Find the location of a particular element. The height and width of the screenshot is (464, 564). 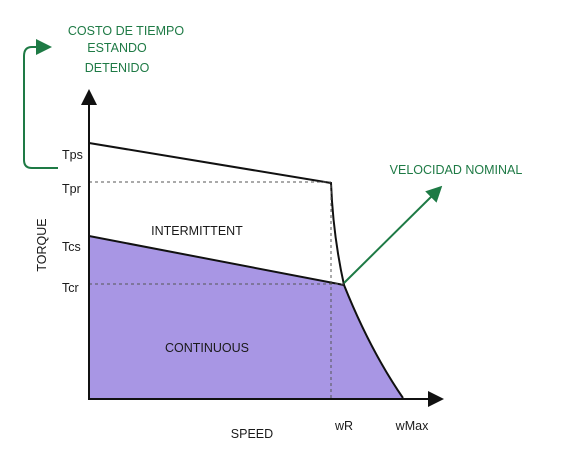

tick-tps: Tps is located at coordinates (72, 155).